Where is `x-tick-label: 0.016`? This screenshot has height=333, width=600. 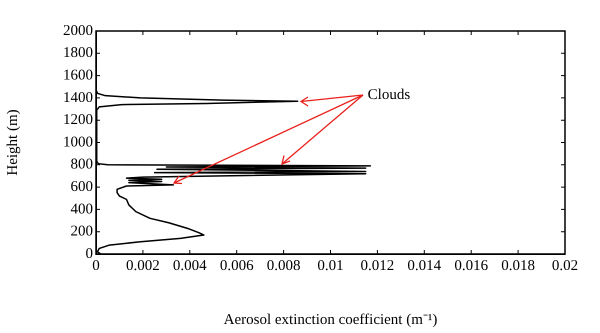
x-tick-label: 0.016 is located at coordinates (471, 266).